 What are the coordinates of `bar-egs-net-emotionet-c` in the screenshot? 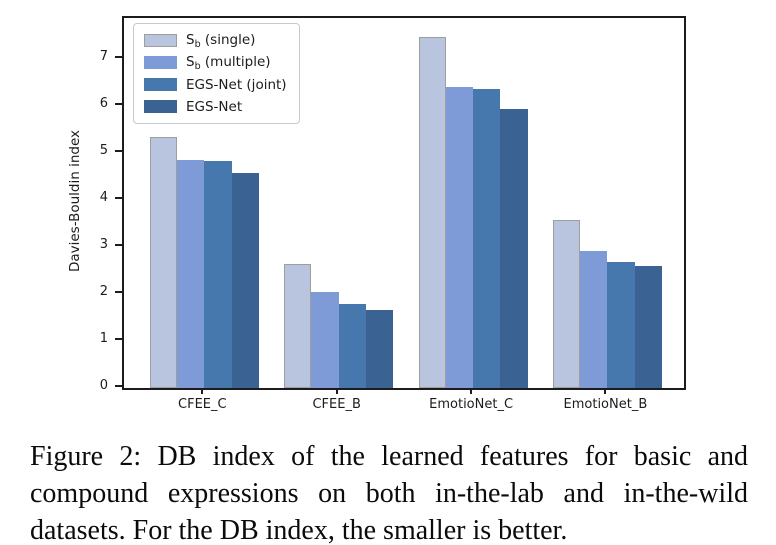 It's located at (514, 248).